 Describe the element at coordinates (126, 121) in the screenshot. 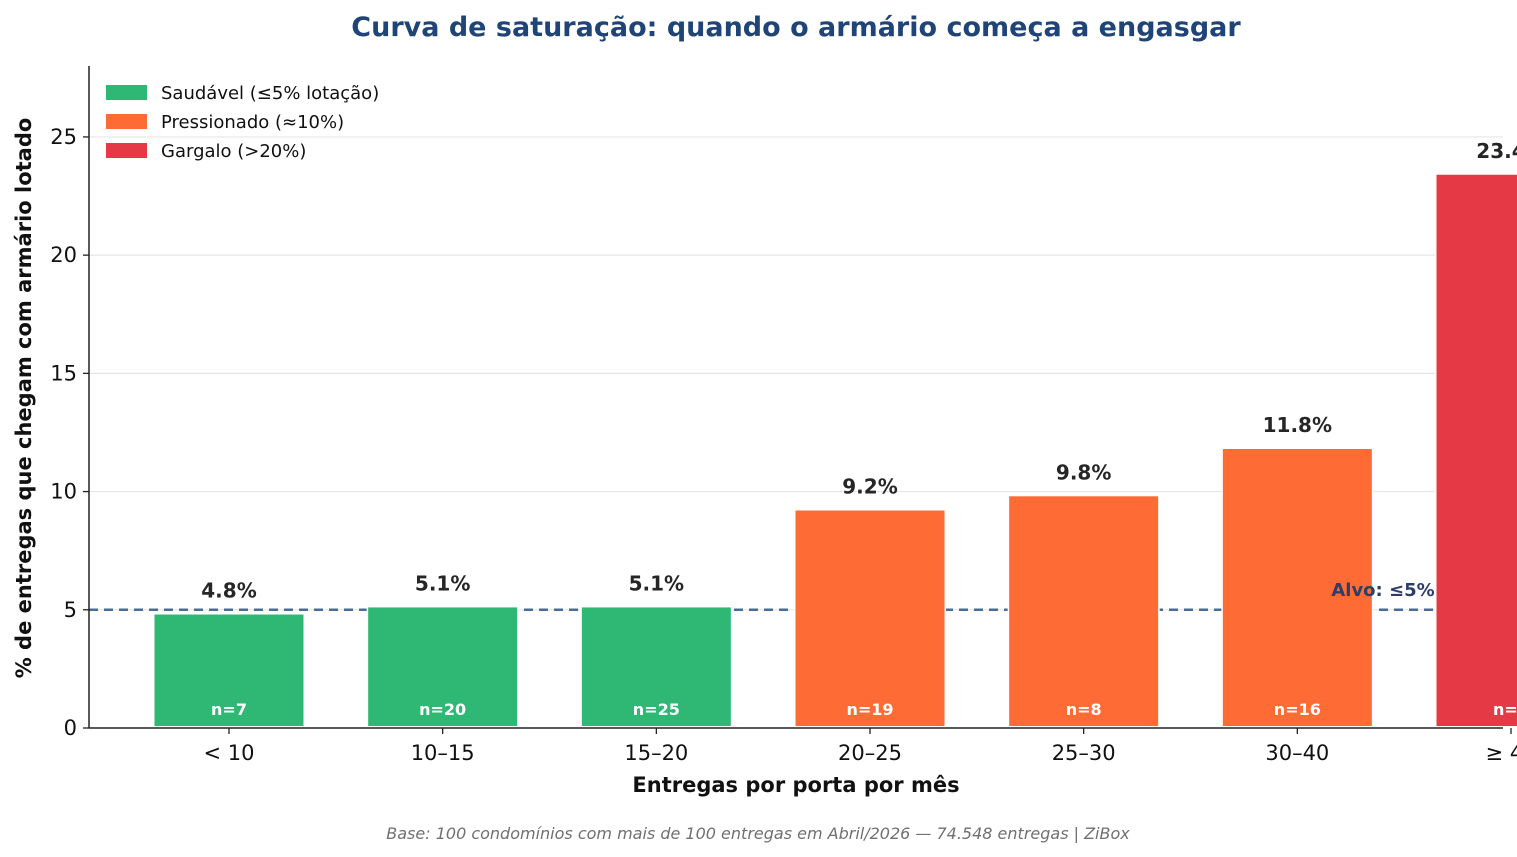

I see `legend-swatch-pressured` at that location.